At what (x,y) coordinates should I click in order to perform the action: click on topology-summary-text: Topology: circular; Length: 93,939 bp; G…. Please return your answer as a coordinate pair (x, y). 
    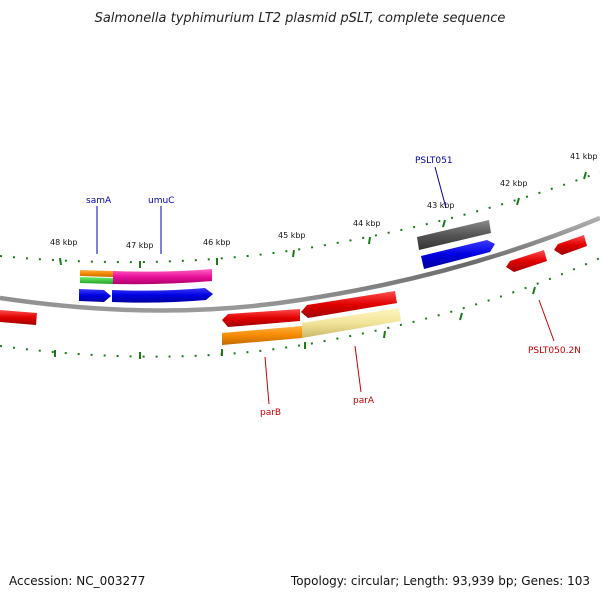
    Looking at the image, I should click on (440, 581).